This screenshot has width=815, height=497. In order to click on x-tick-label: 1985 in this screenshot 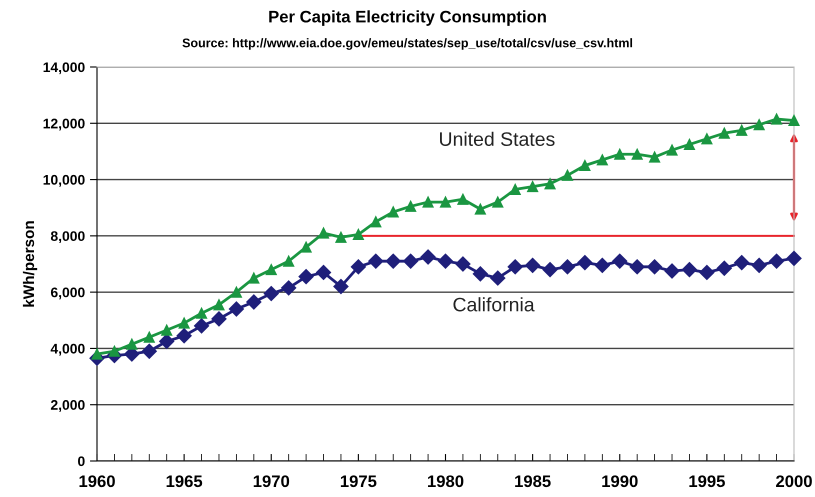, I will do `click(533, 481)`.